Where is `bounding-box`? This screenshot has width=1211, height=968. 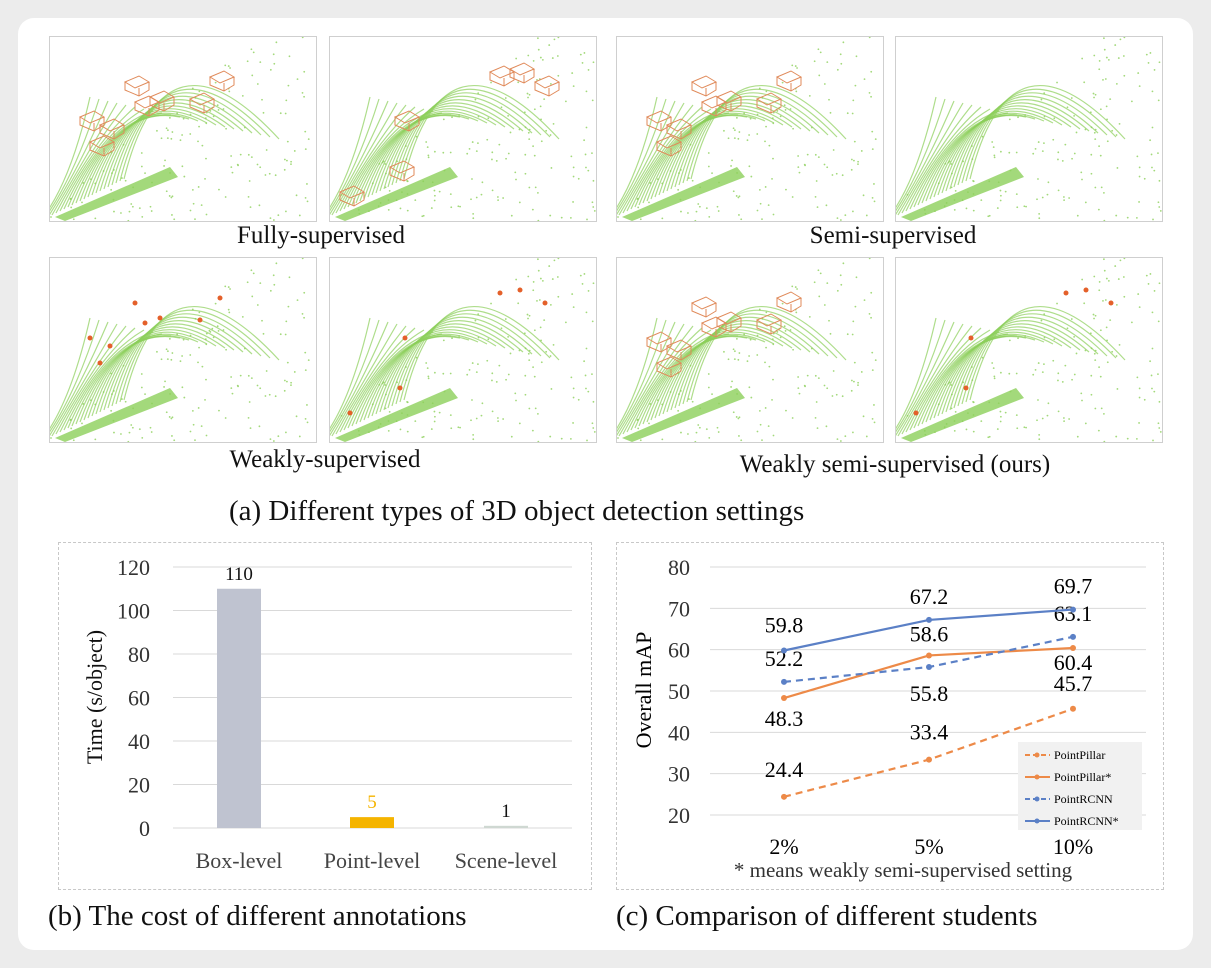 bounding-box is located at coordinates (402, 171).